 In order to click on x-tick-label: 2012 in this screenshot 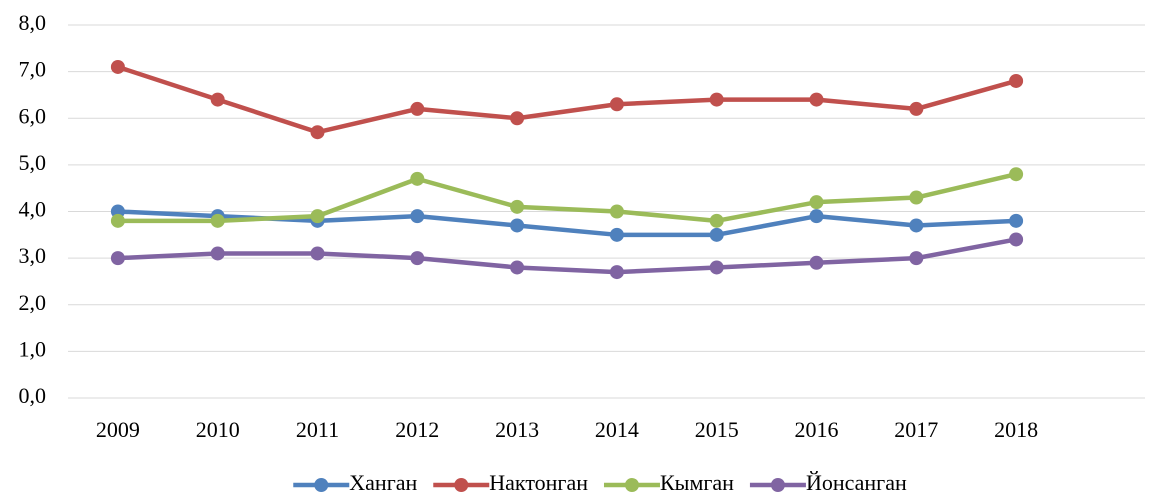, I will do `click(417, 429)`.